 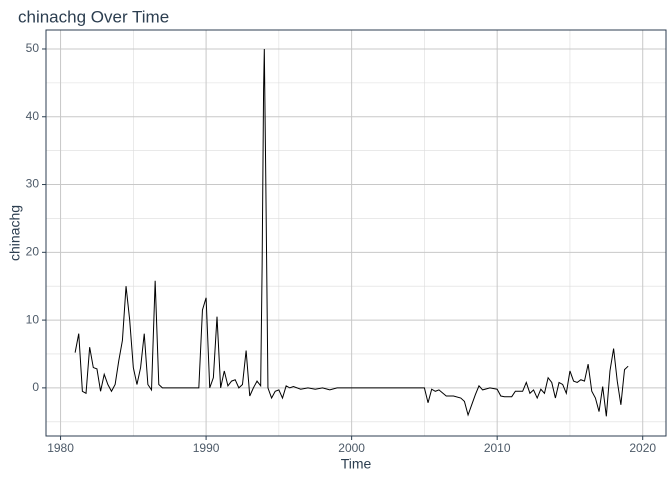 What do you see at coordinates (93, 16) in the screenshot?
I see `chart-title: chinachg Over Time` at bounding box center [93, 16].